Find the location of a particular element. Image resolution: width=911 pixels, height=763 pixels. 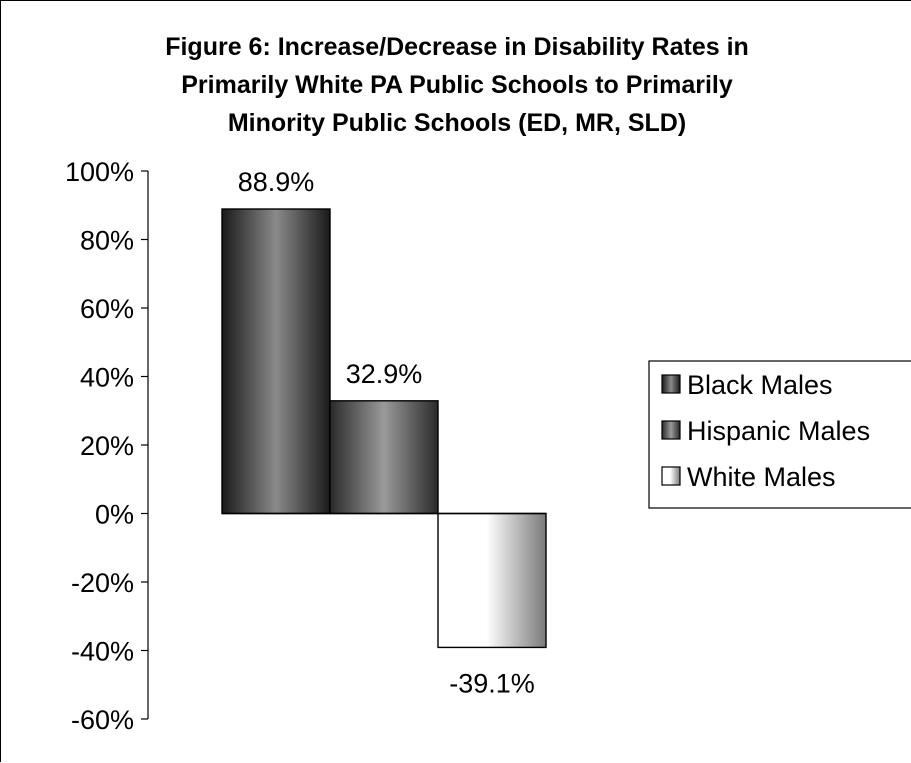

y-tick-label: 40% is located at coordinates (107, 378).